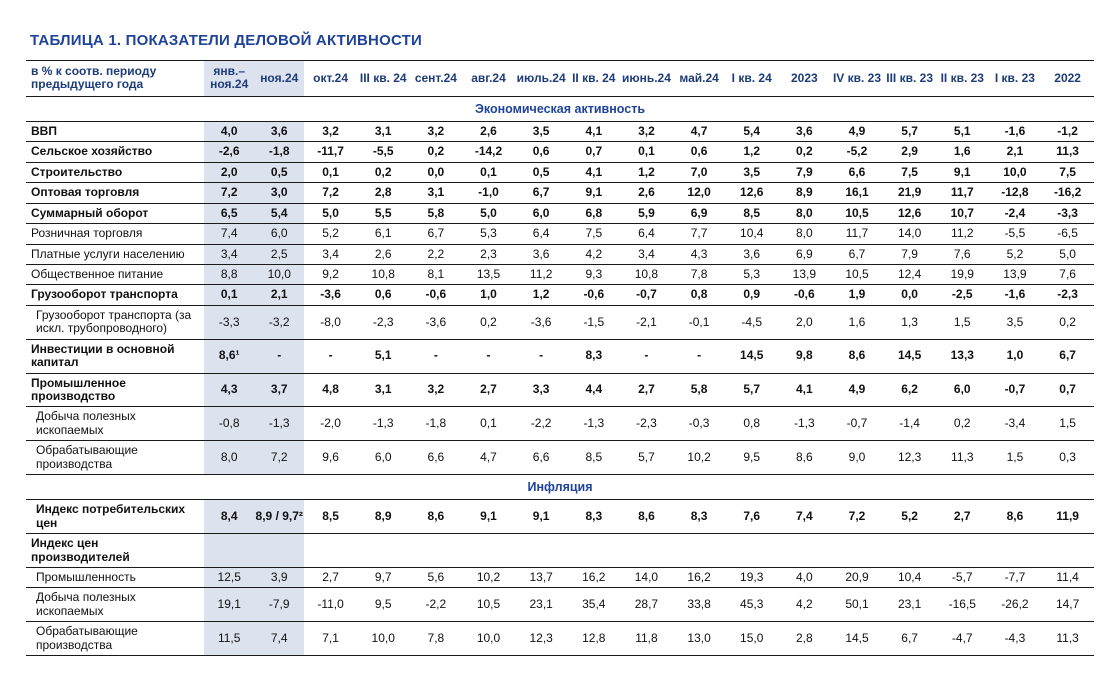 The image size is (1108, 679). Describe the element at coordinates (962, 637) in the screenshot. I see `table-cell: -4,7` at that location.